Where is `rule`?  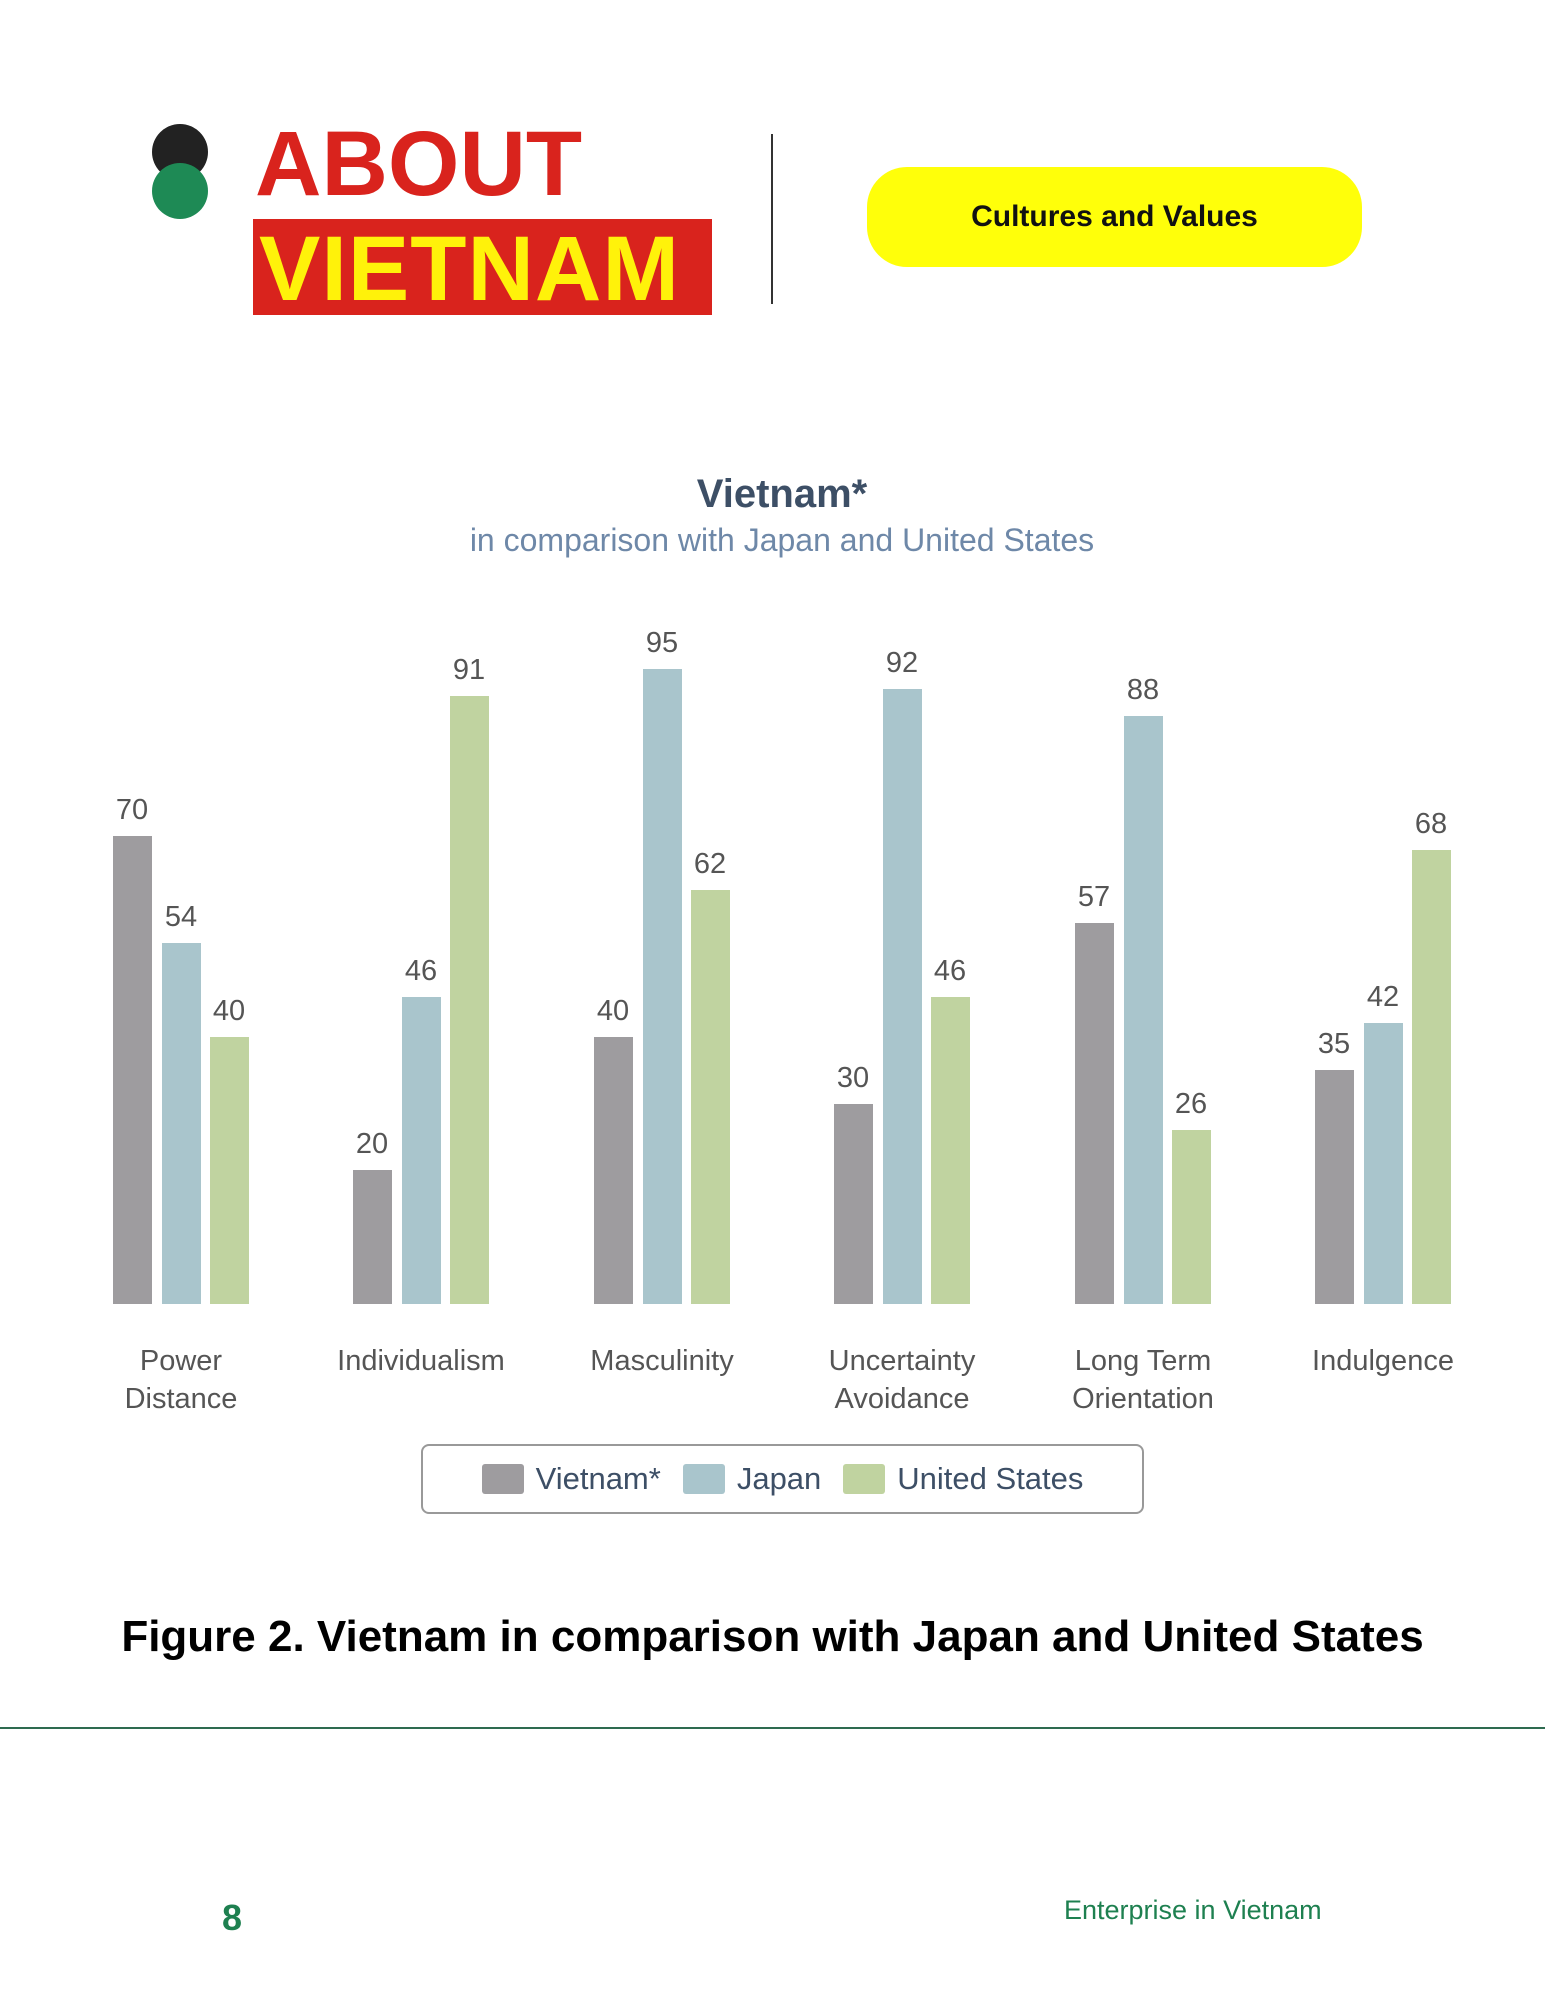
rule is located at coordinates (772, 1728).